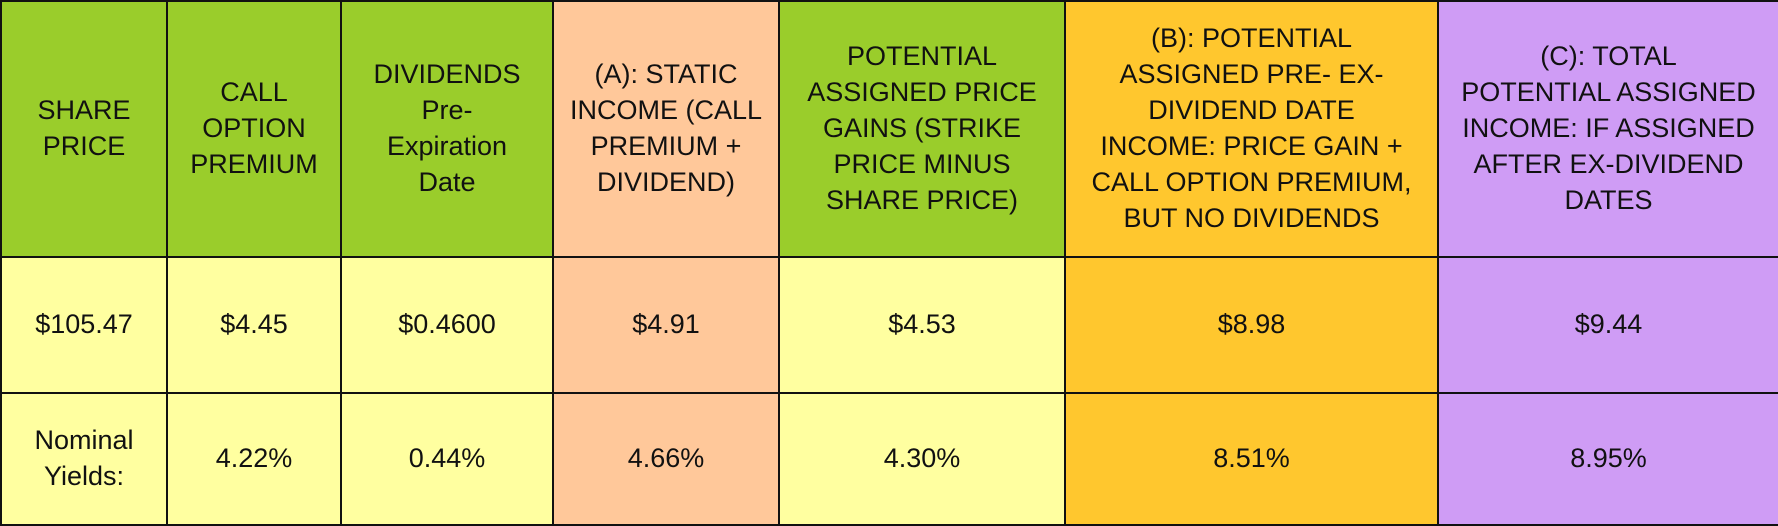 The image size is (1778, 526). Describe the element at coordinates (254, 459) in the screenshot. I see `yield-call-option-premium: 4.22%` at that location.